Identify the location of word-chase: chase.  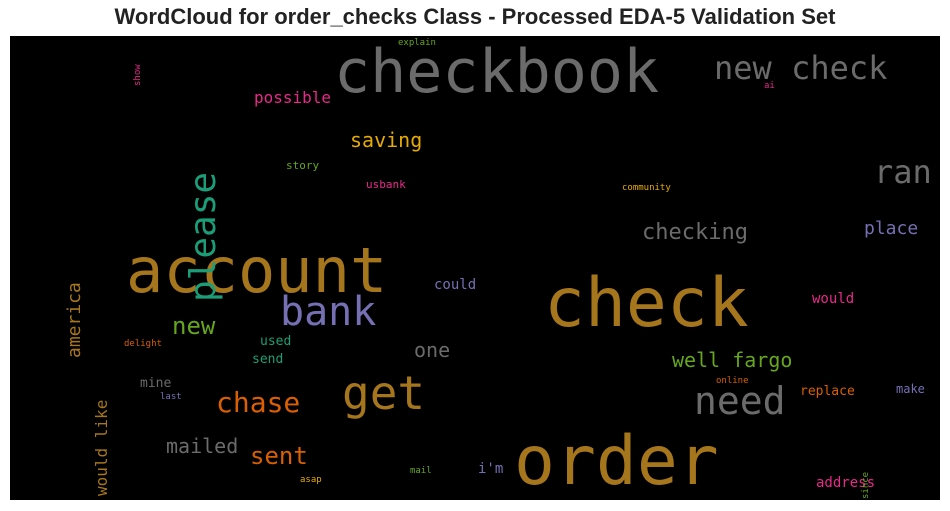
(258, 402).